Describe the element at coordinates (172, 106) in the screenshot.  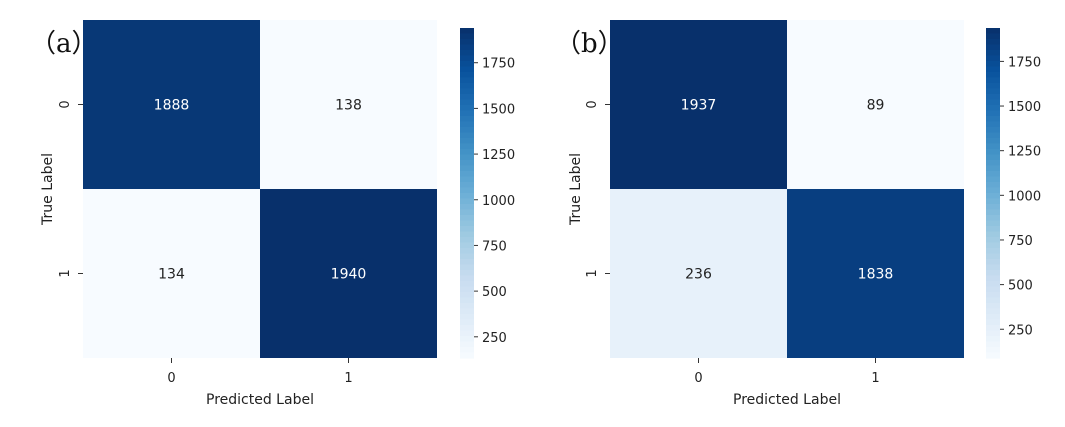
I see `cell-value-label: 1888` at that location.